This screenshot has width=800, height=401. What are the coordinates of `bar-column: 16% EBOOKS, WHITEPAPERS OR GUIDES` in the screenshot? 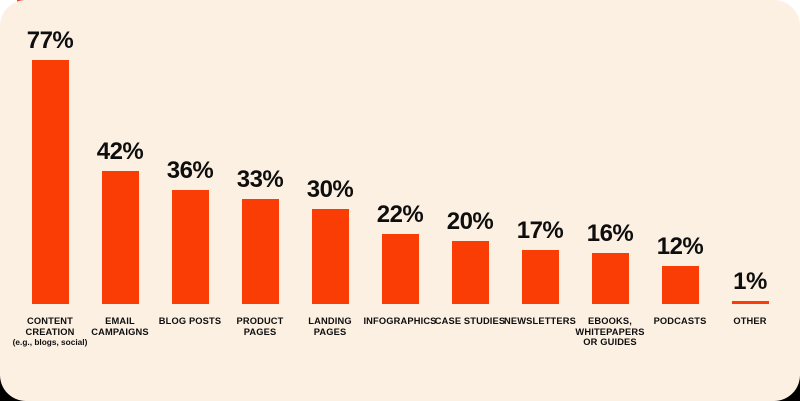 It's located at (610, 200).